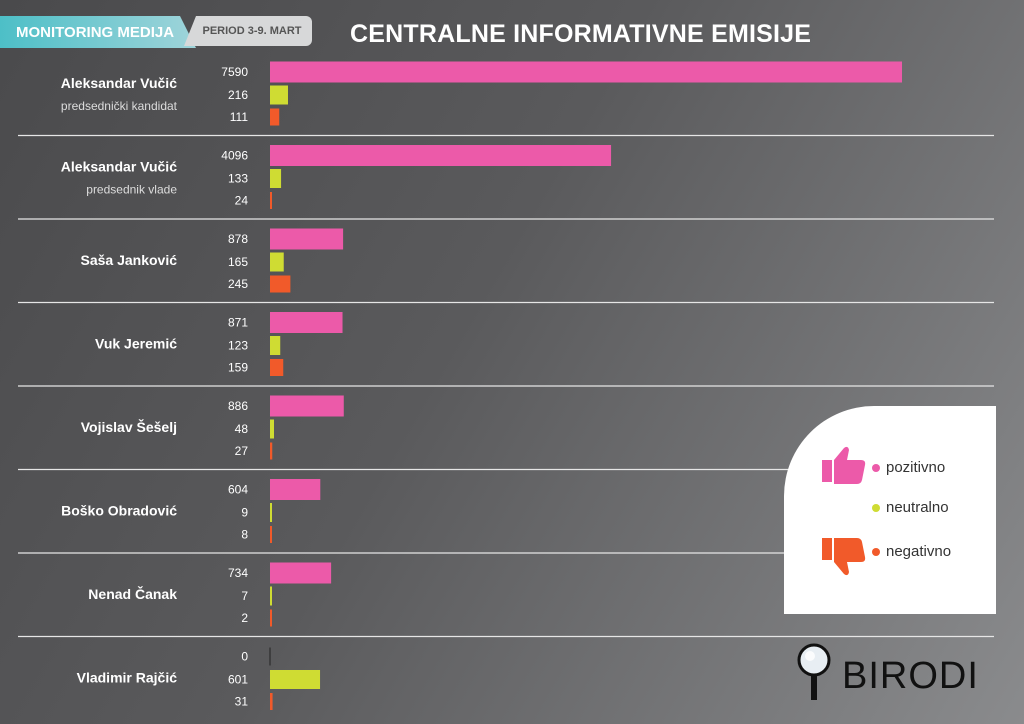  I want to click on legend-negative-label: negativno, so click(919, 551).